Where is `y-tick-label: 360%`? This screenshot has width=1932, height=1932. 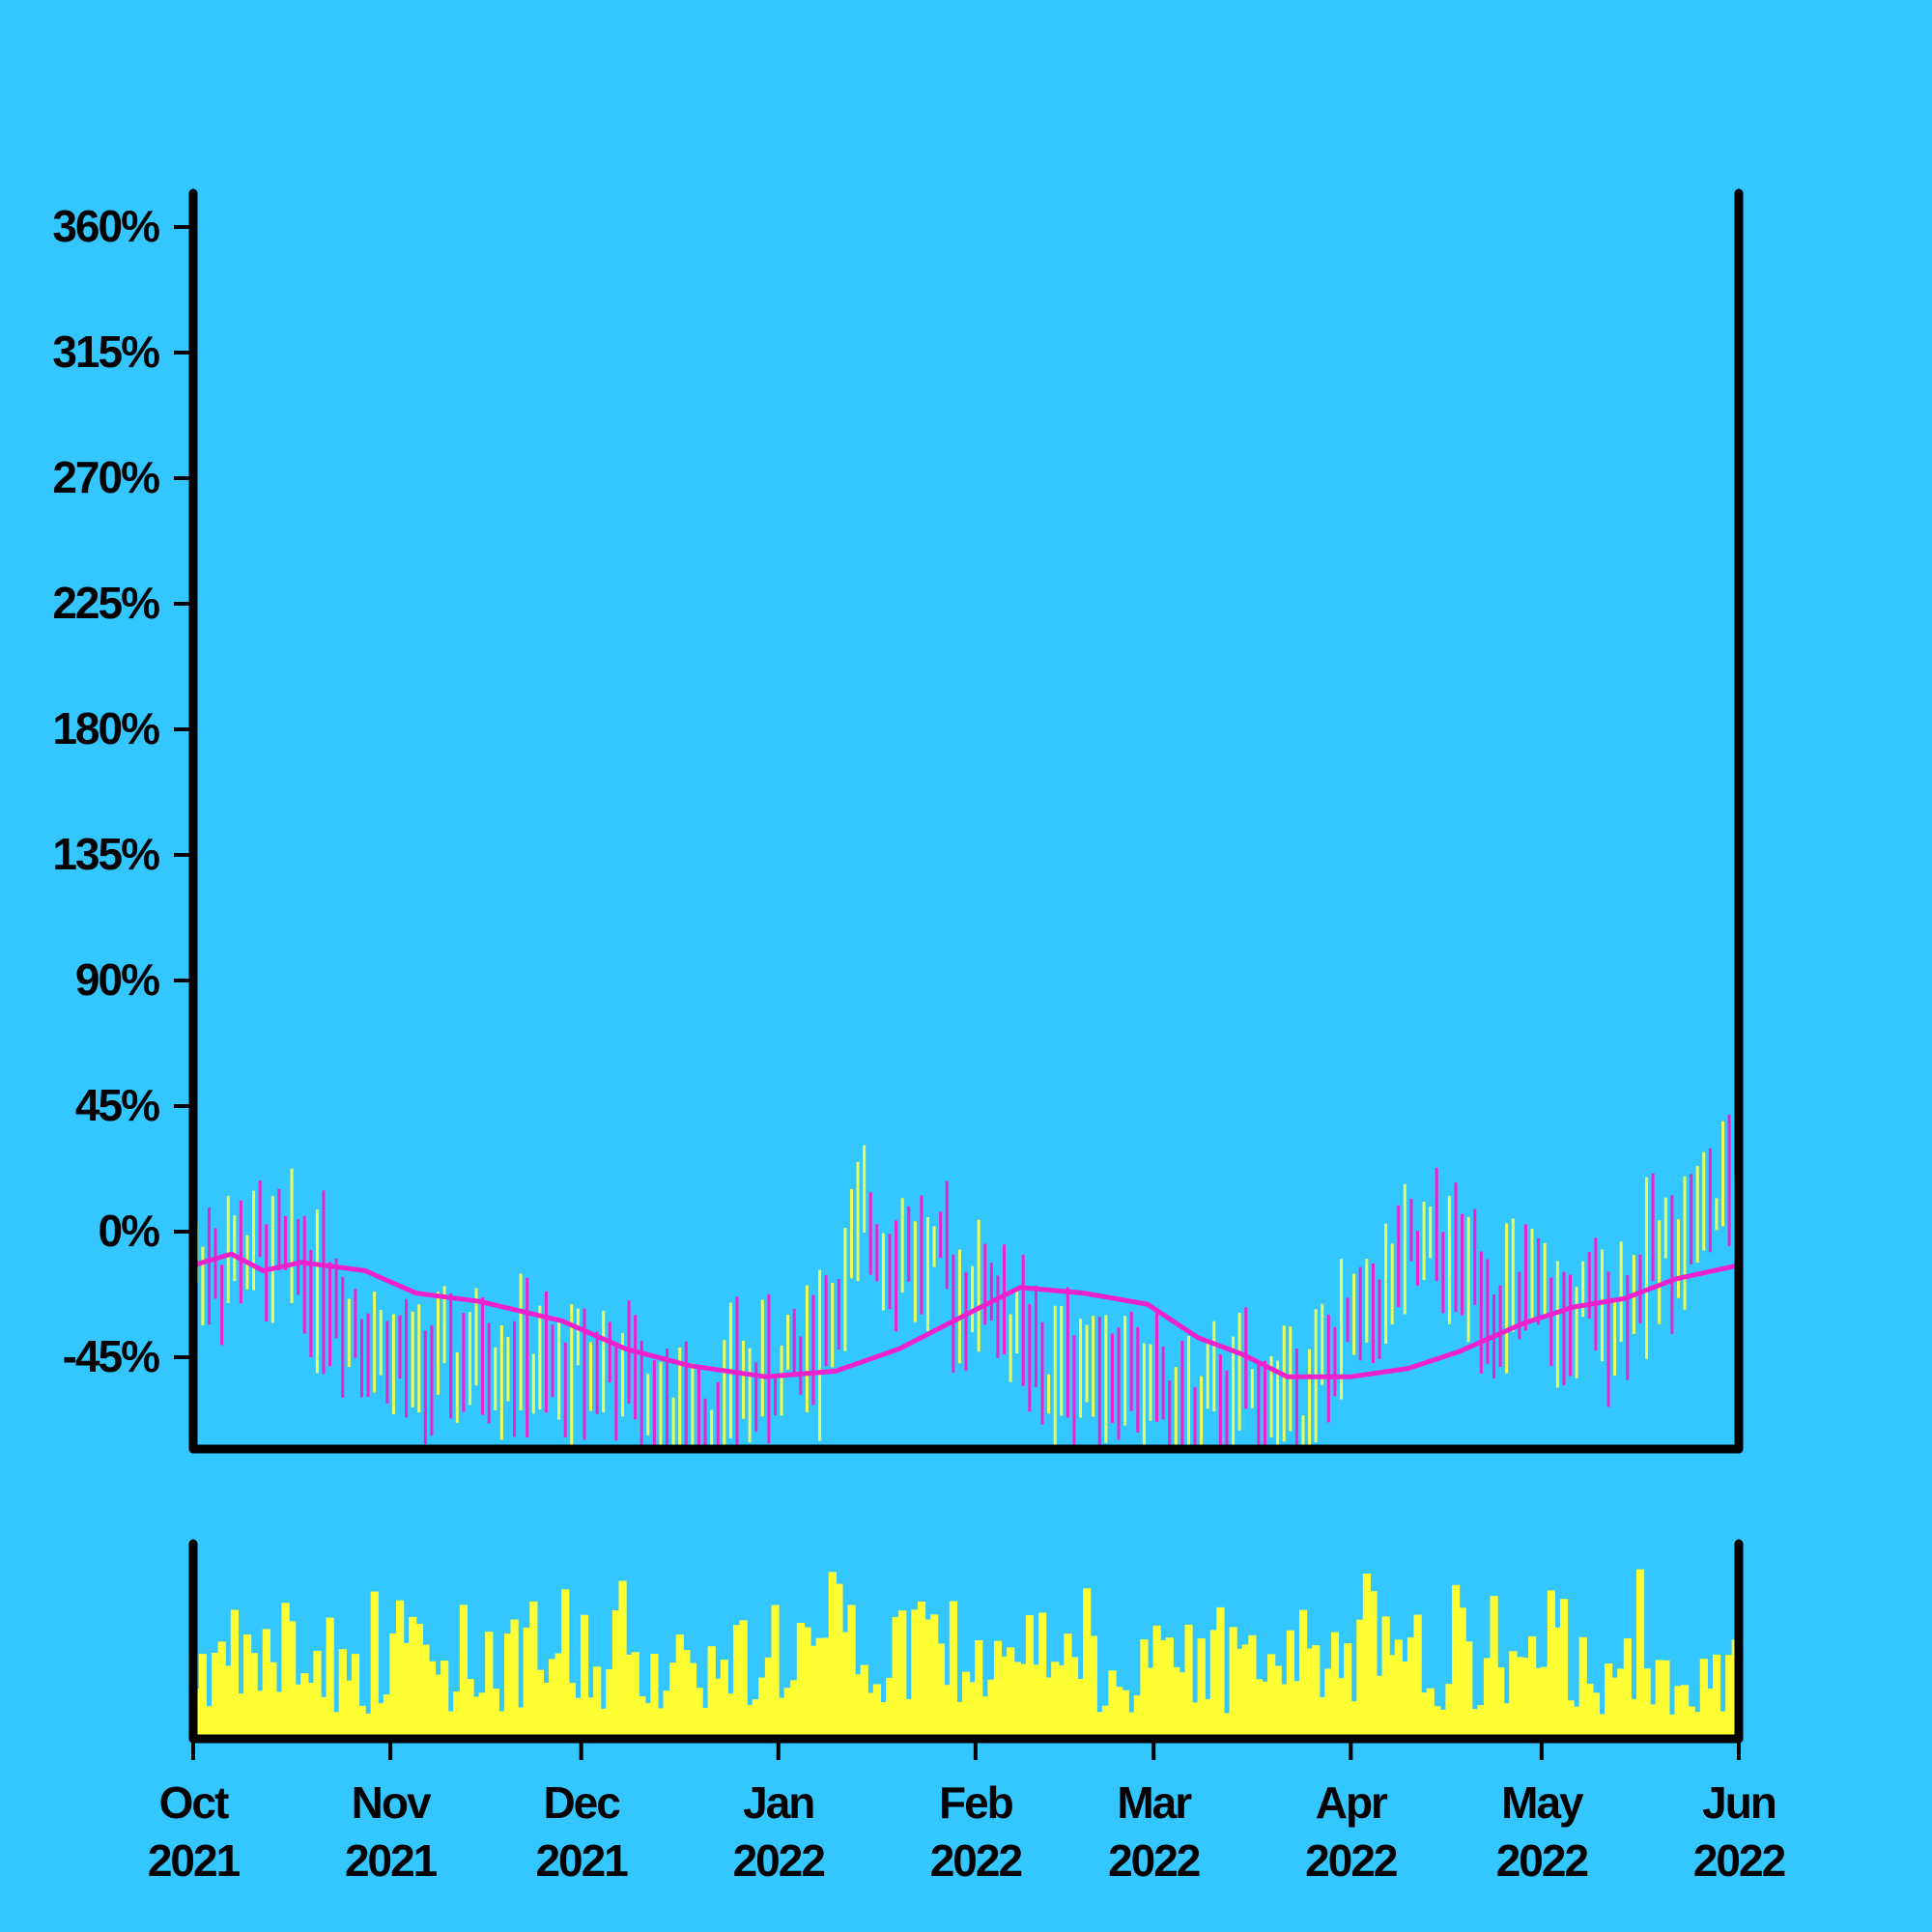 y-tick-label: 360% is located at coordinates (105, 226).